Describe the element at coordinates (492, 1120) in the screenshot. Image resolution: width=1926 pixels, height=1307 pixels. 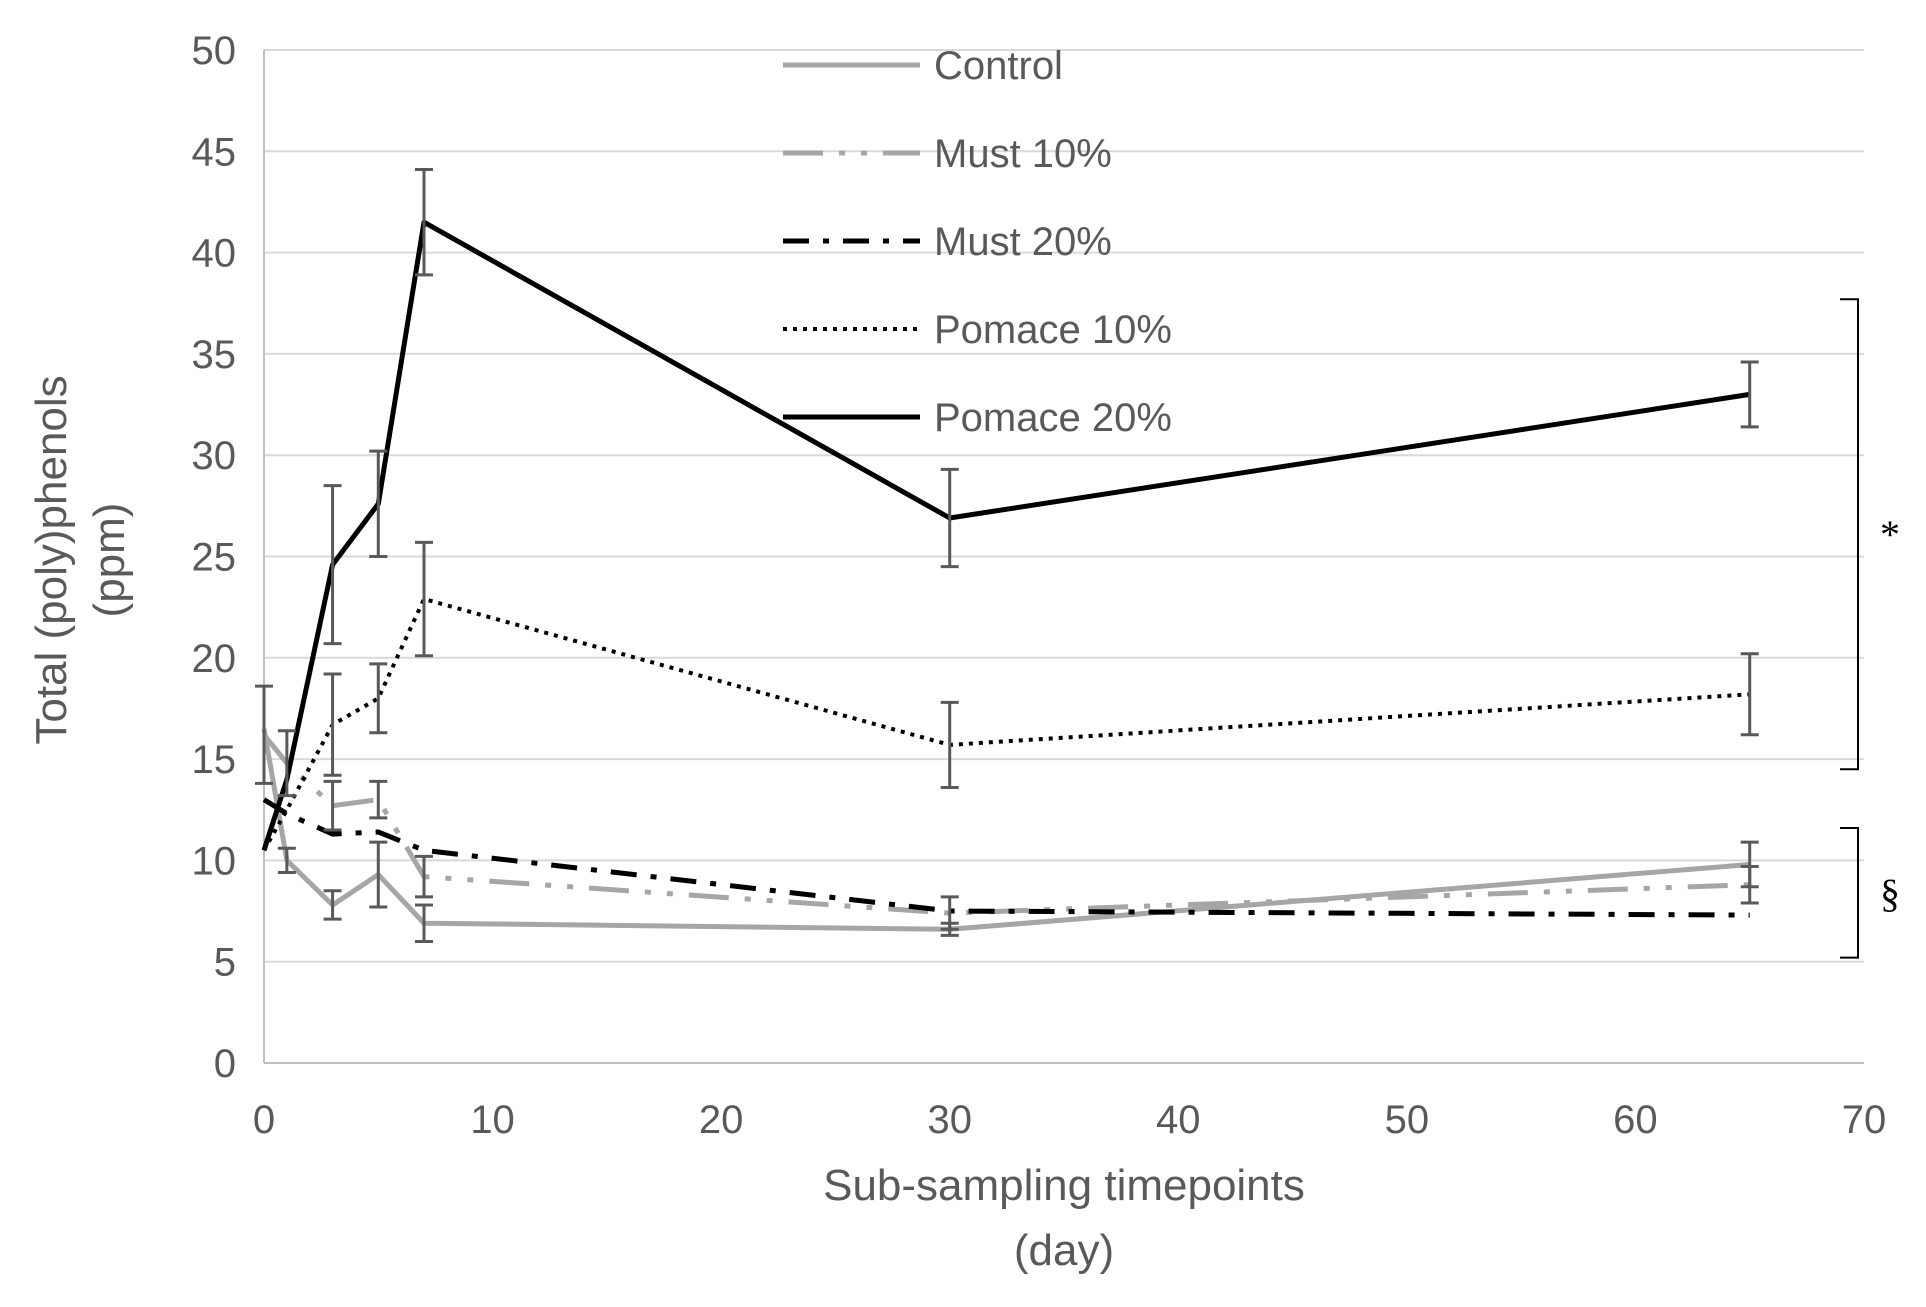
I see `x-tick-label: 10` at that location.